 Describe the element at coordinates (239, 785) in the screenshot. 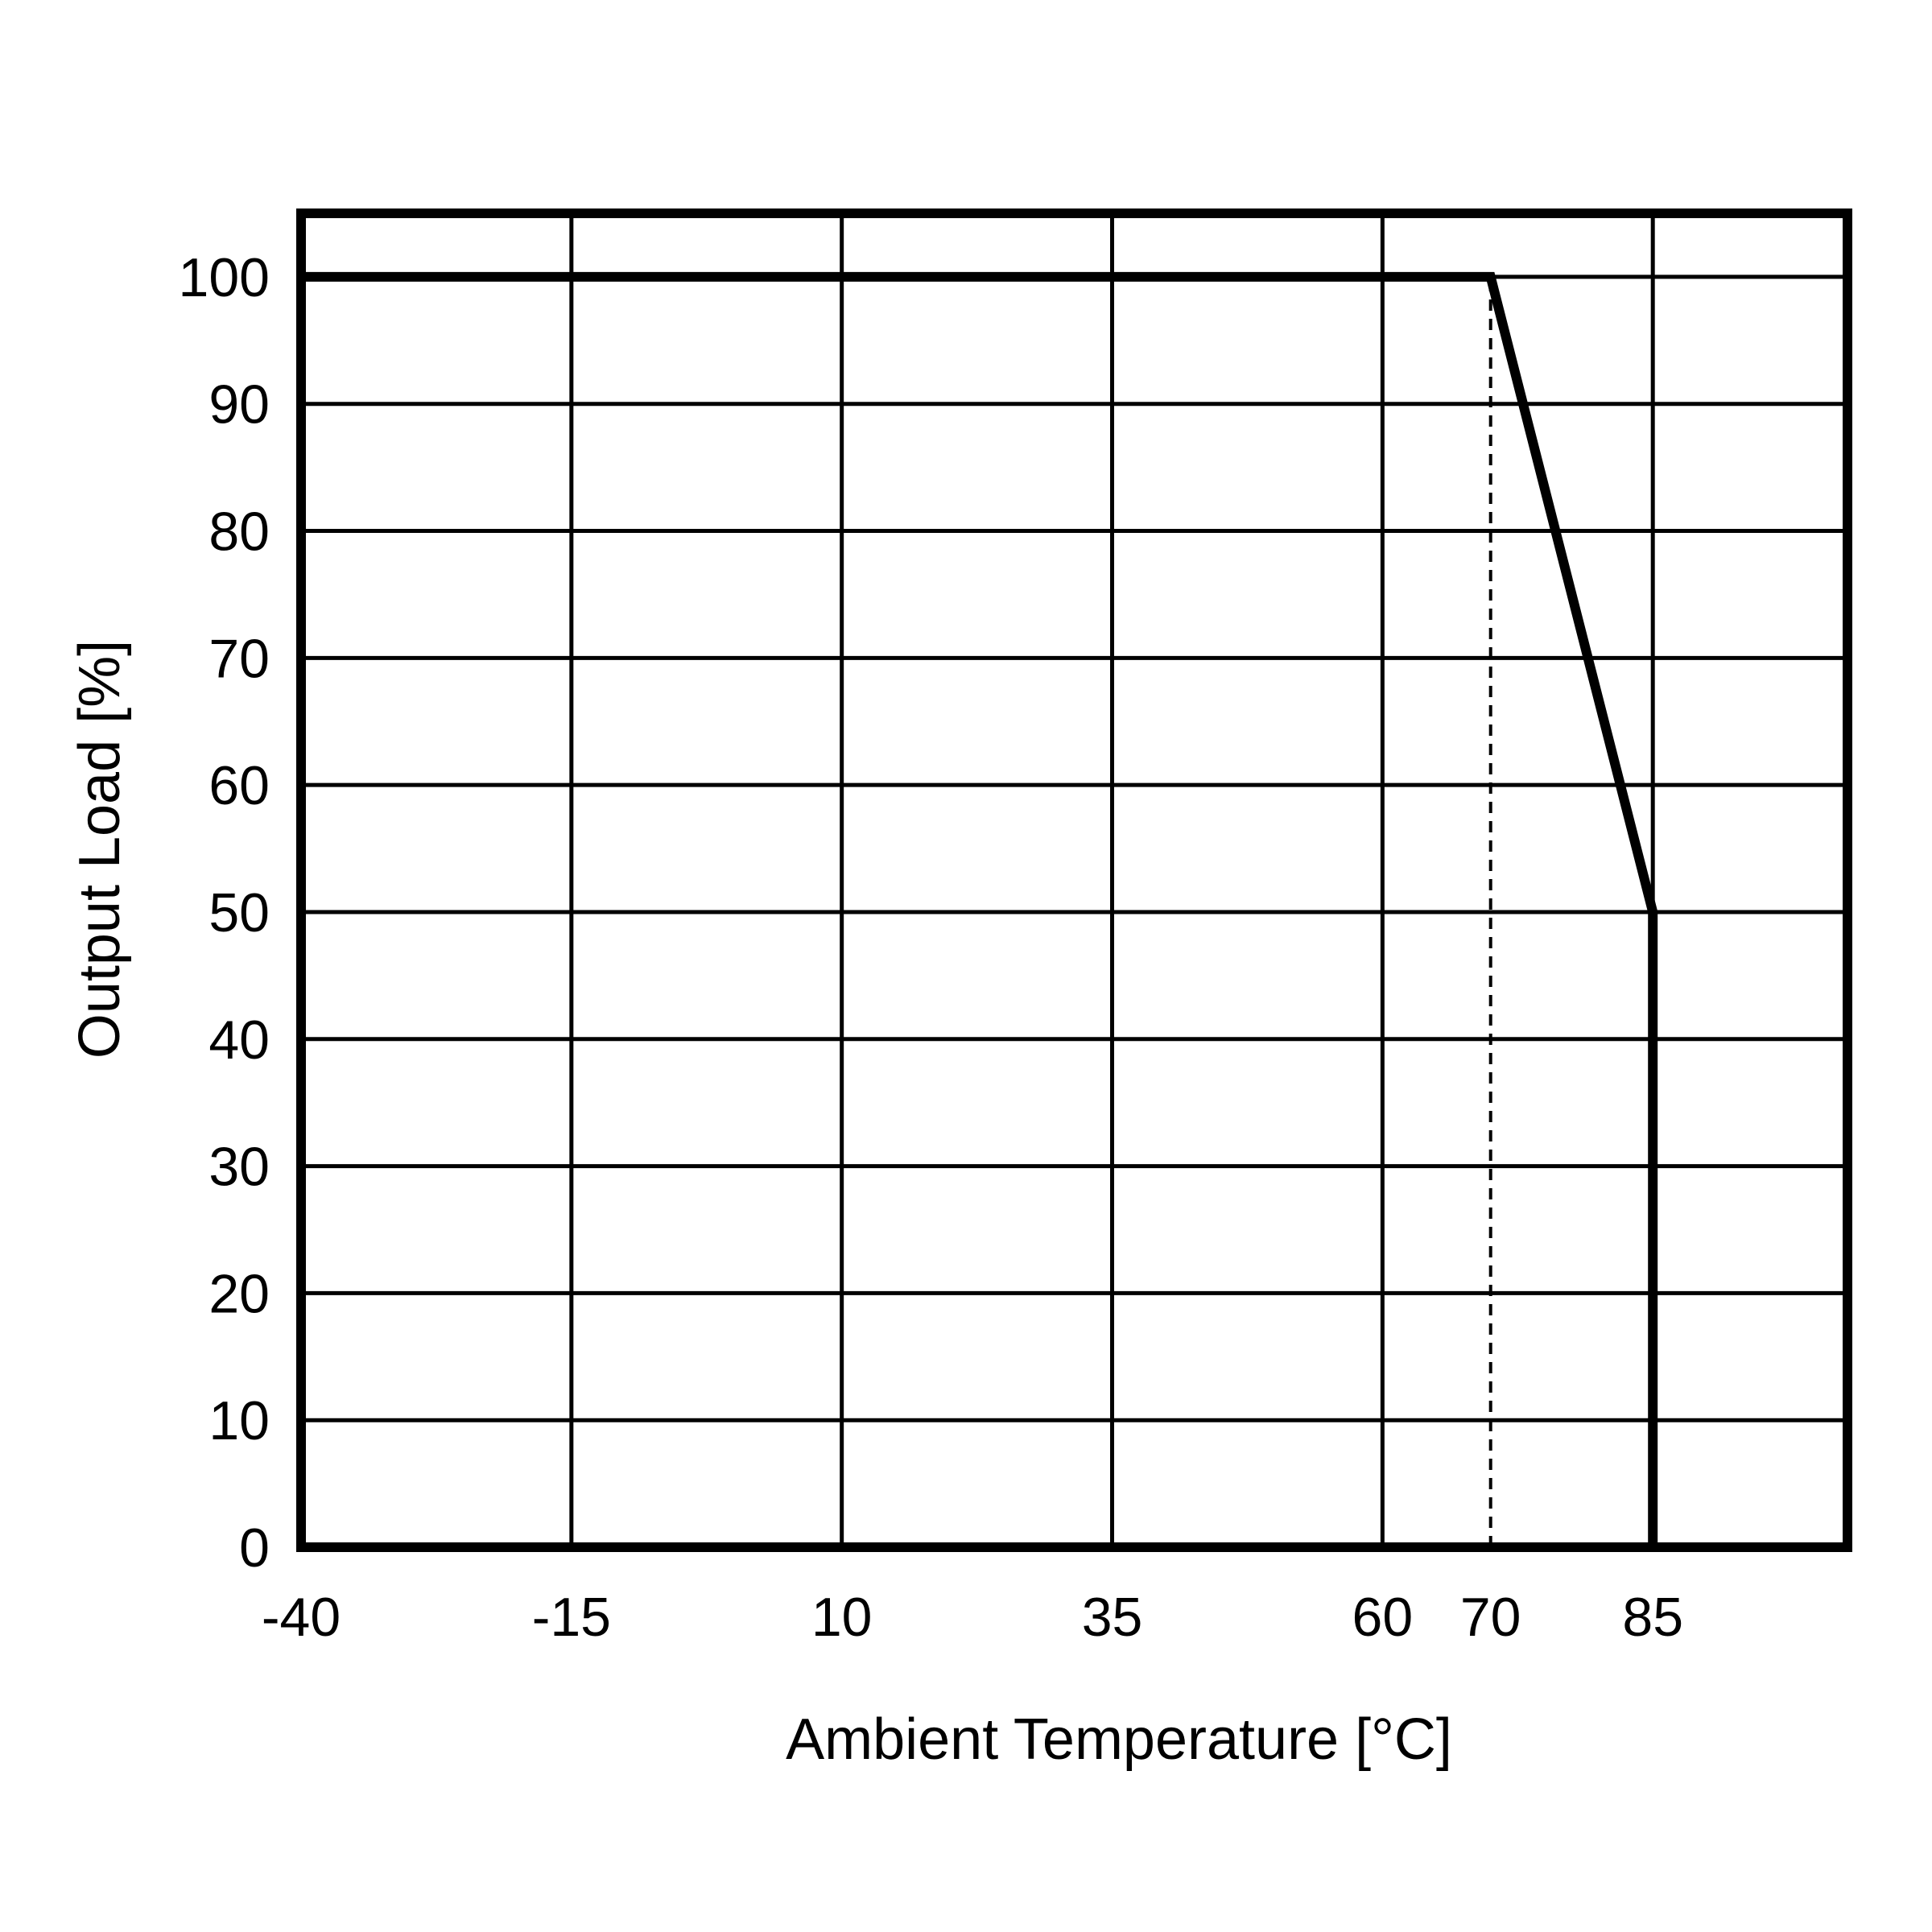

I see `y-tick-label: 60` at that location.